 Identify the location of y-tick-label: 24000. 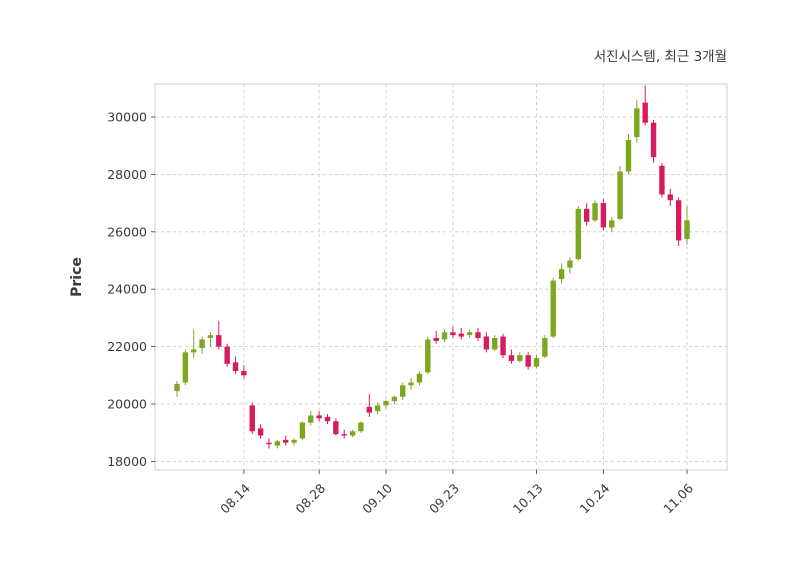
(127, 289).